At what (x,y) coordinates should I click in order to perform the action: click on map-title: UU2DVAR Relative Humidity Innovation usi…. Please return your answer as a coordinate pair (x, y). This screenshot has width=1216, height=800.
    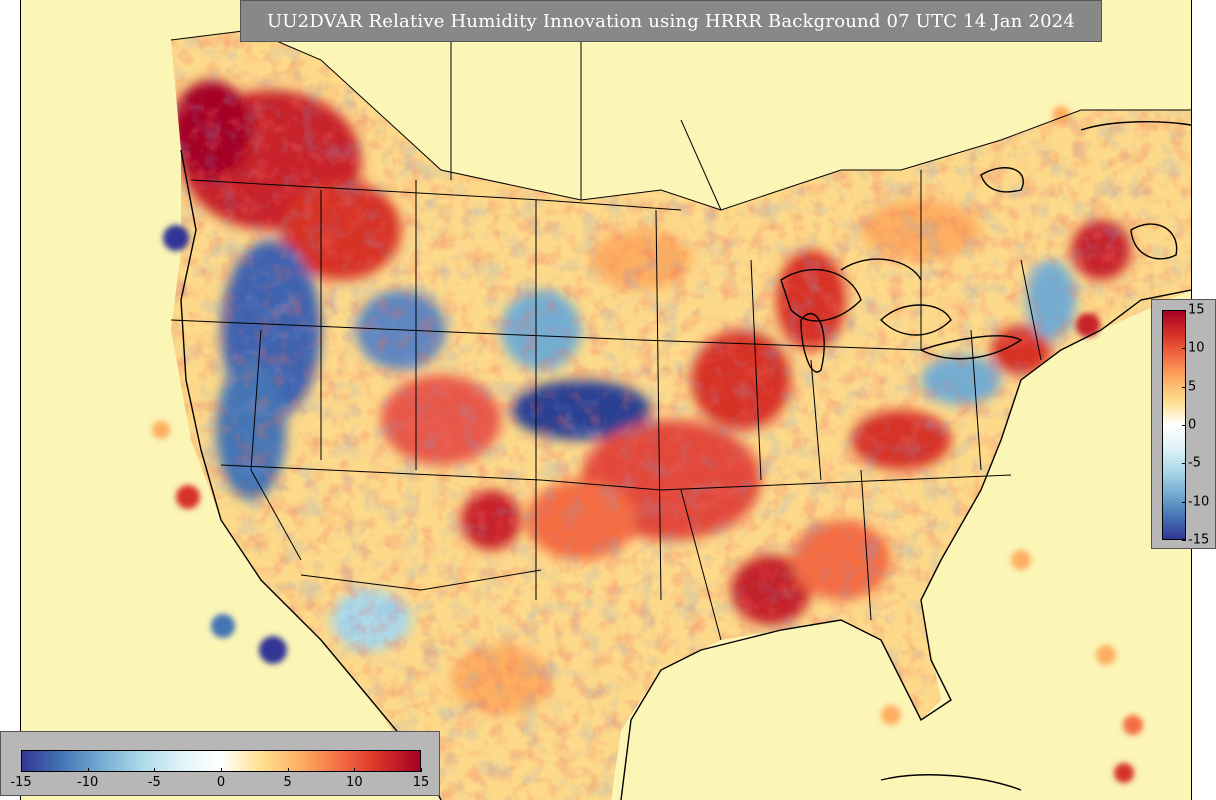
    Looking at the image, I should click on (671, 21).